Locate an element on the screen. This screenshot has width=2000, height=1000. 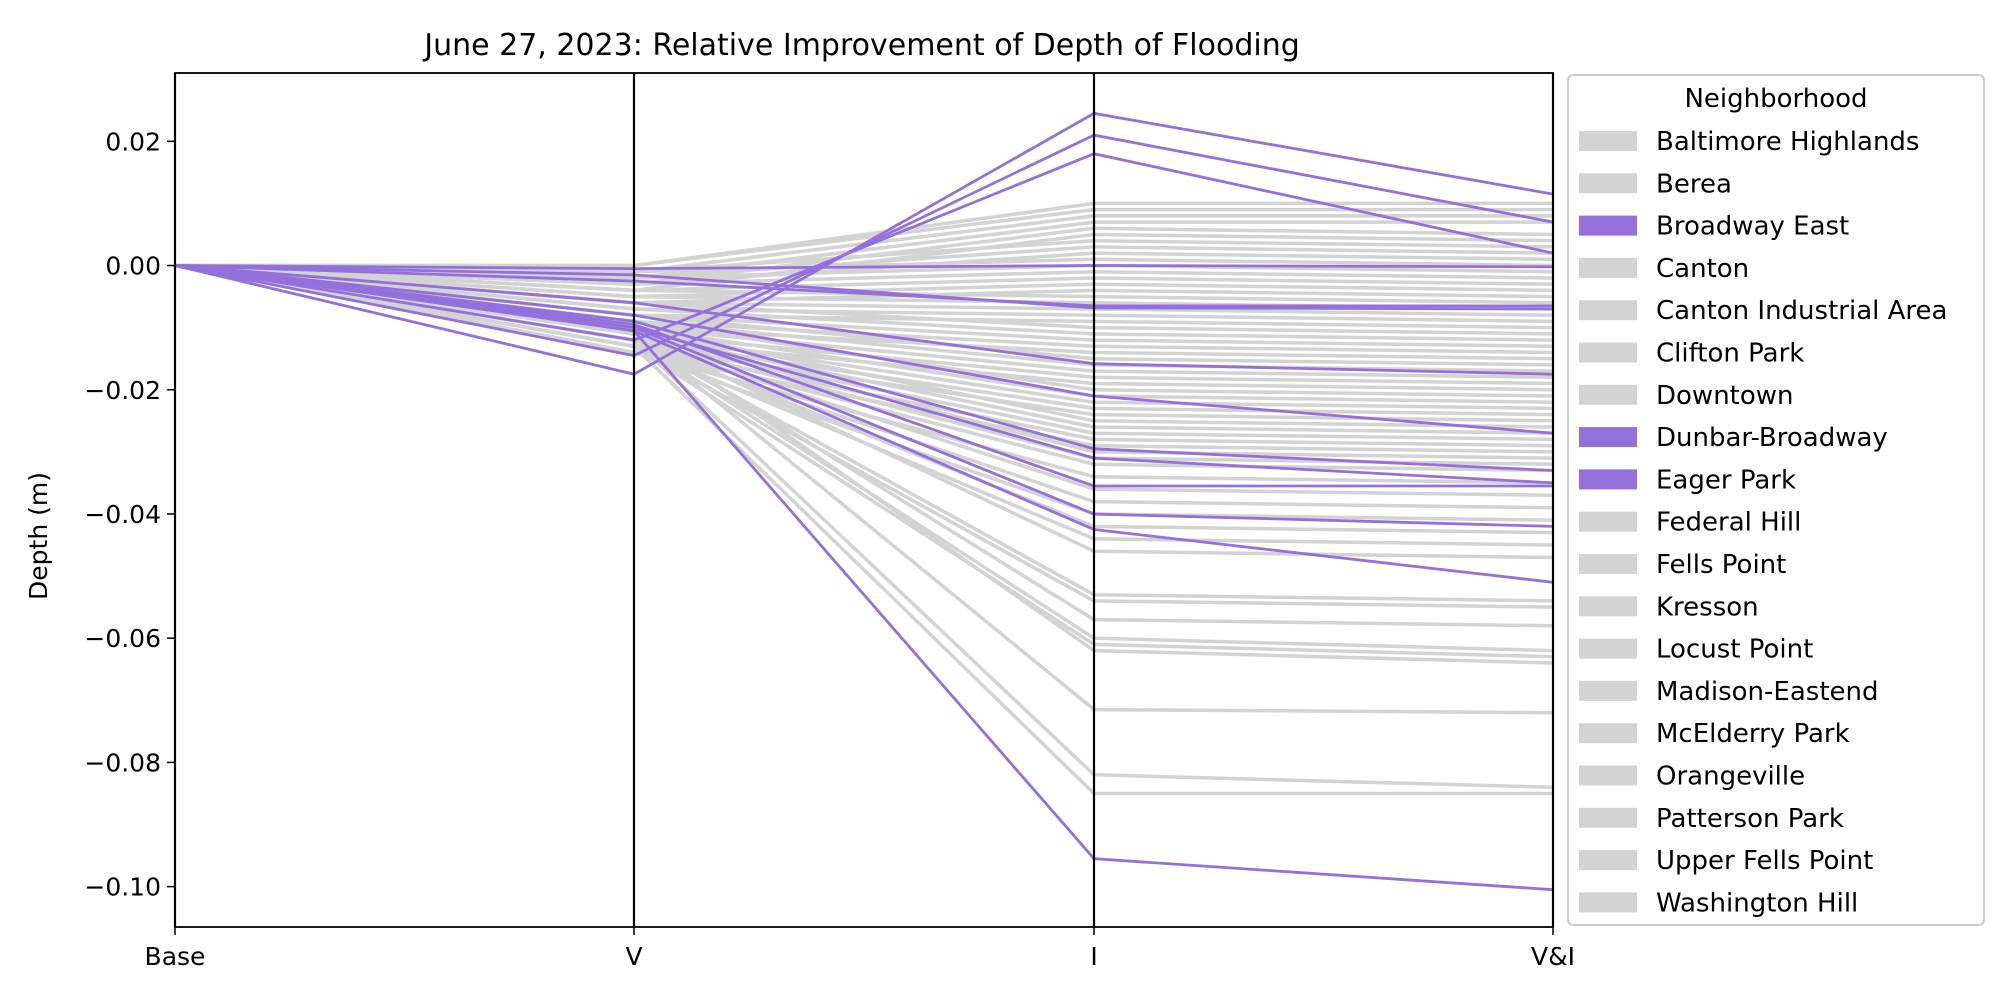
legend-label-17: Upper Fells Point is located at coordinates (1764, 861).